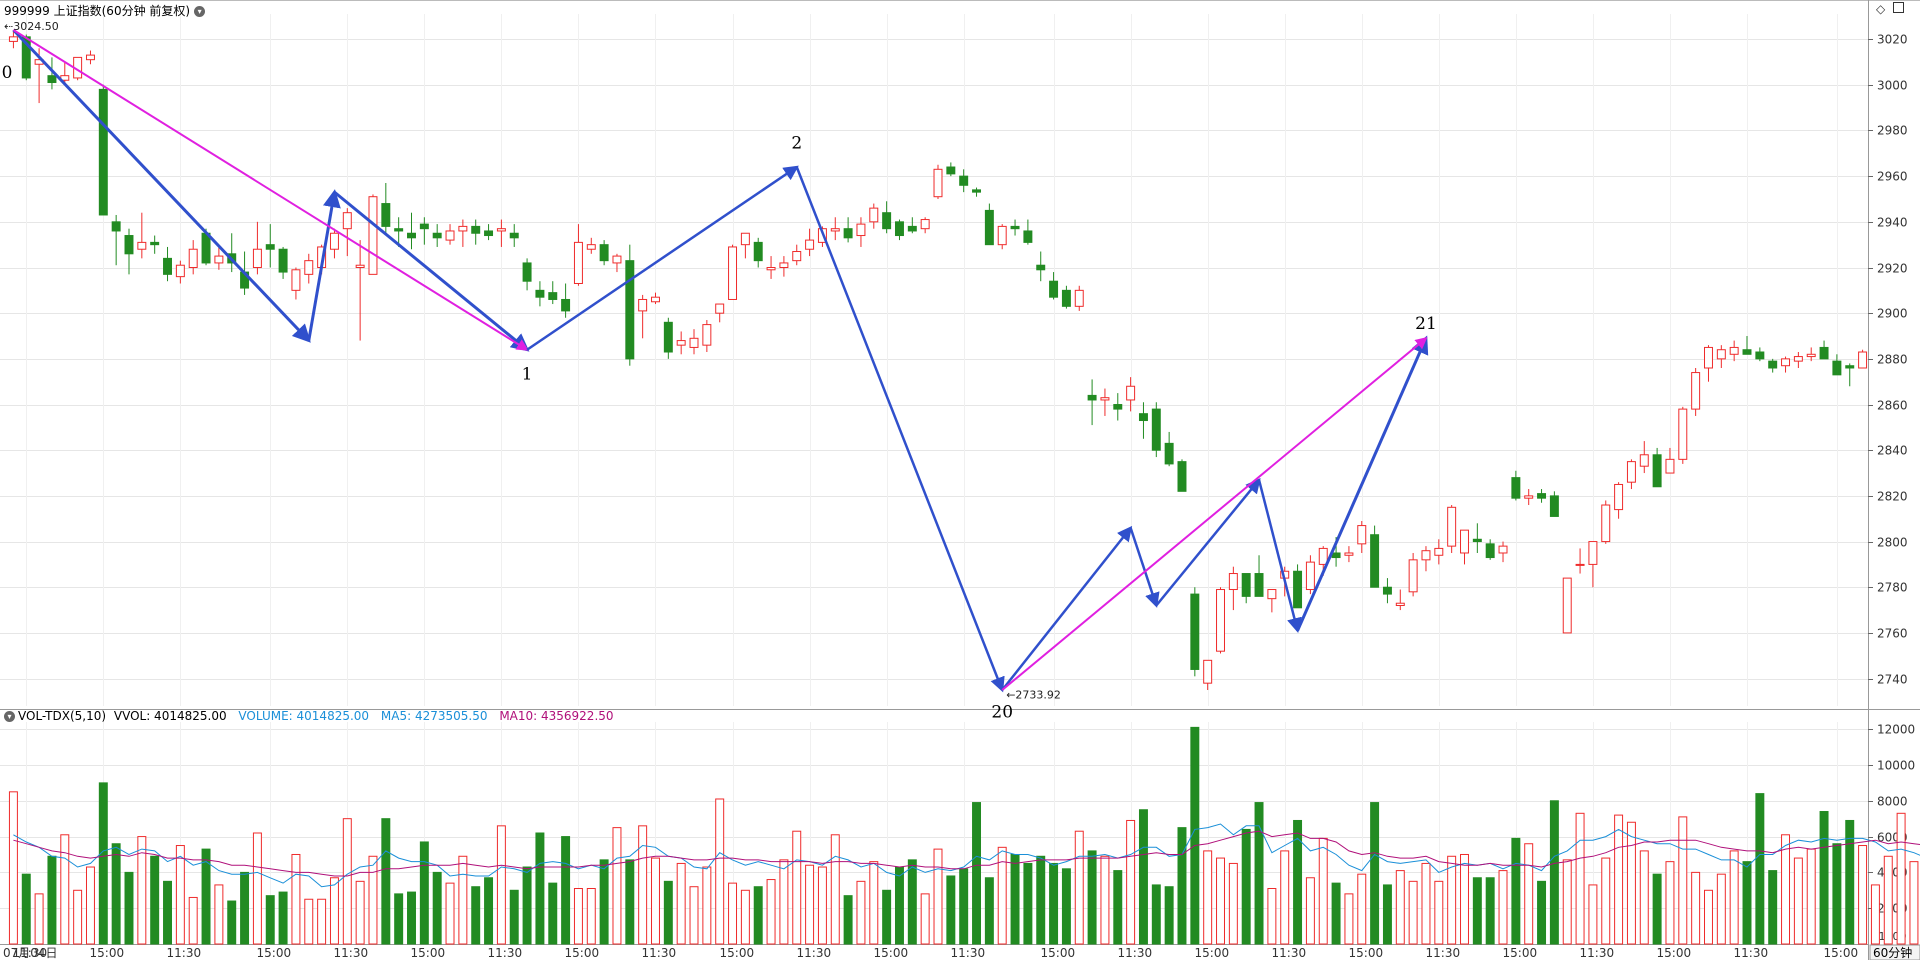 Image resolution: width=1920 pixels, height=964 pixels. I want to click on panel-icon, so click(1898, 7).